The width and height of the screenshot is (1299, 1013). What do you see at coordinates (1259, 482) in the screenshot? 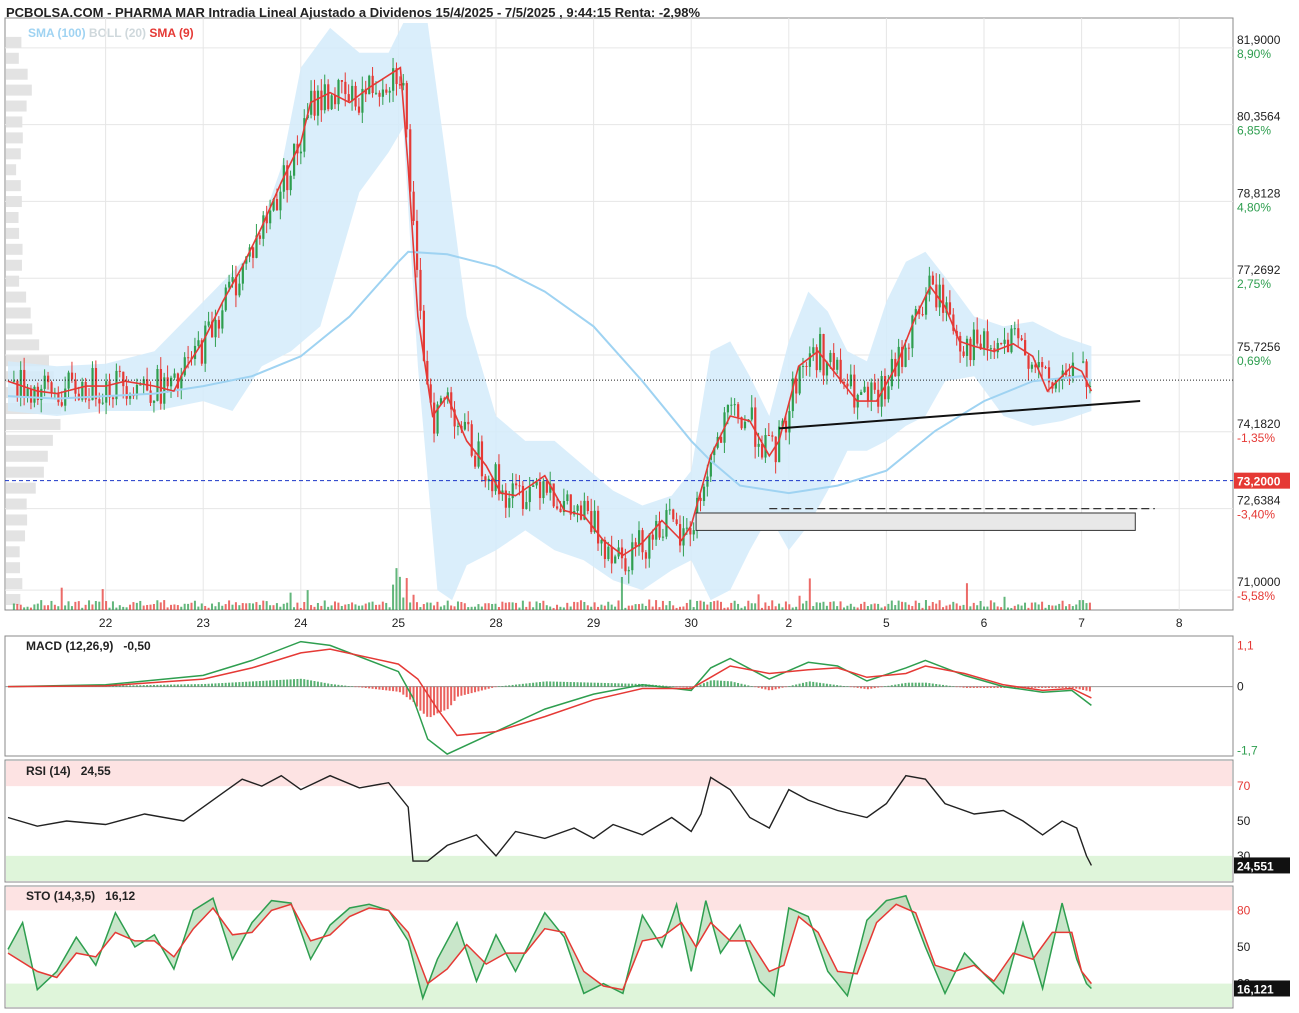
I see `current-price-tag-label: 73,2000` at bounding box center [1259, 482].